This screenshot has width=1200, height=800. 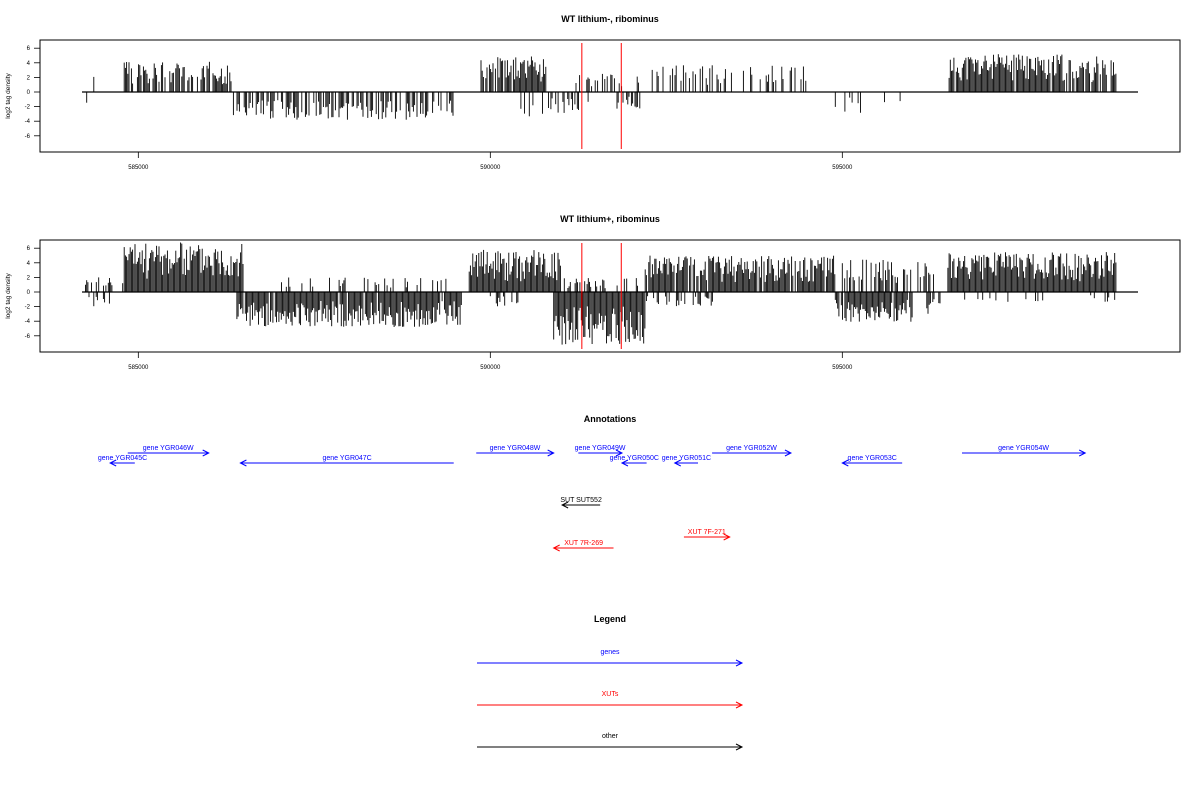 What do you see at coordinates (634, 458) in the screenshot?
I see `annotation-label: gene YGR050C` at bounding box center [634, 458].